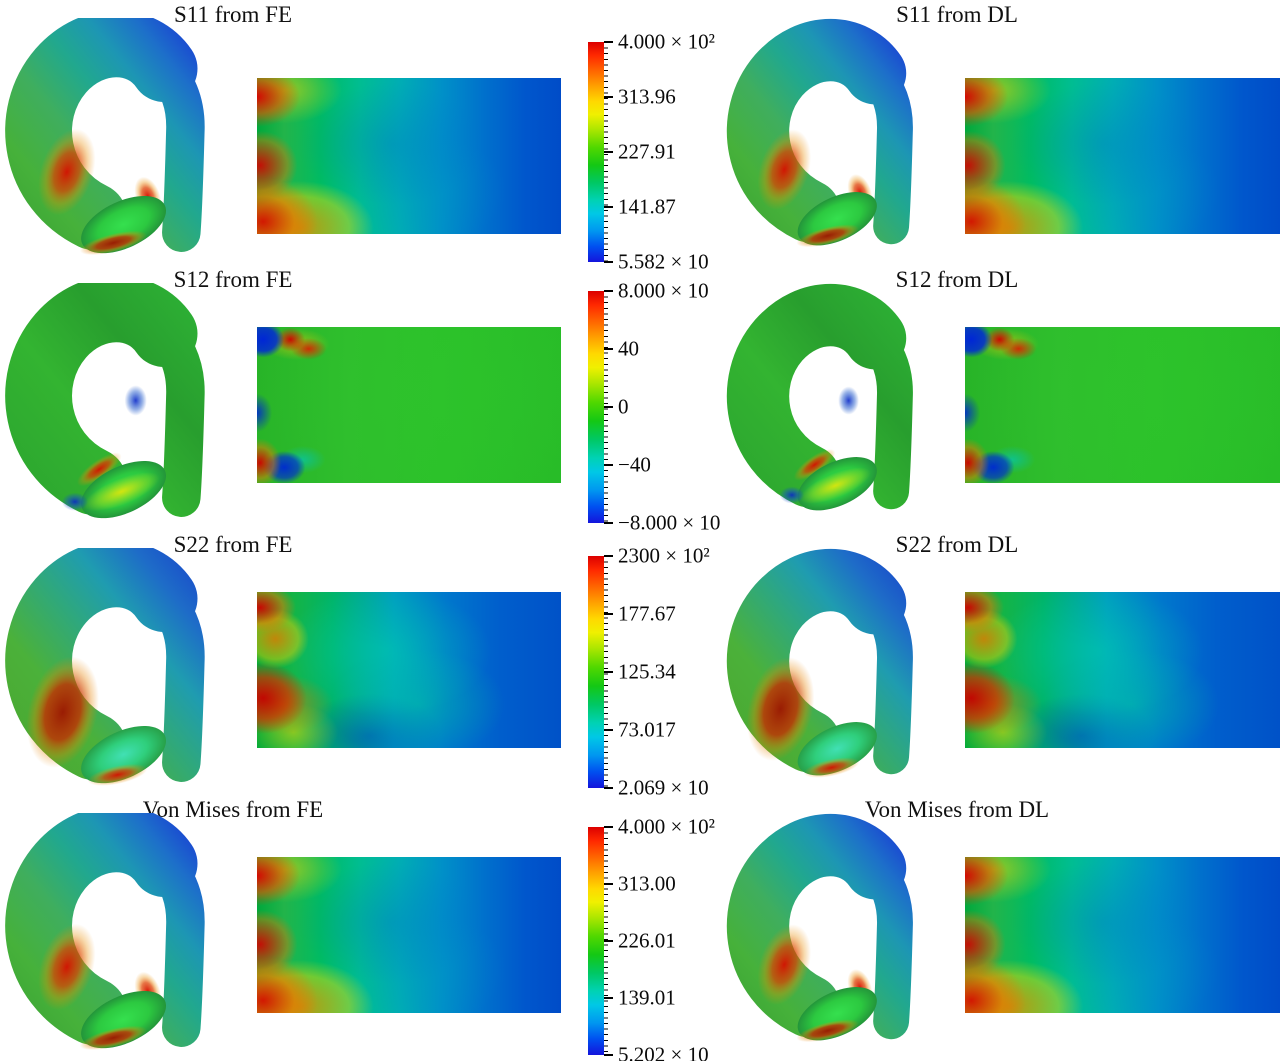 The width and height of the screenshot is (1280, 1061). Describe the element at coordinates (119, 932) in the screenshot. I see `aorta-3d-von-mises-fe` at that location.